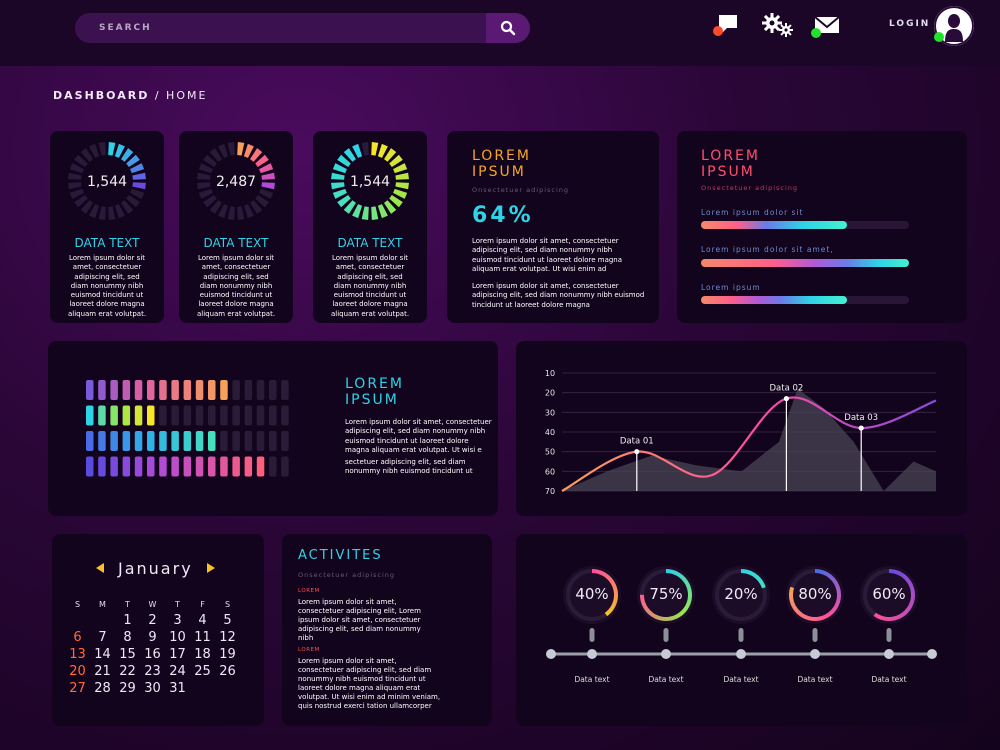 This screenshot has width=1000, height=750. What do you see at coordinates (202, 671) in the screenshot?
I see `calendar-day: 25` at bounding box center [202, 671].